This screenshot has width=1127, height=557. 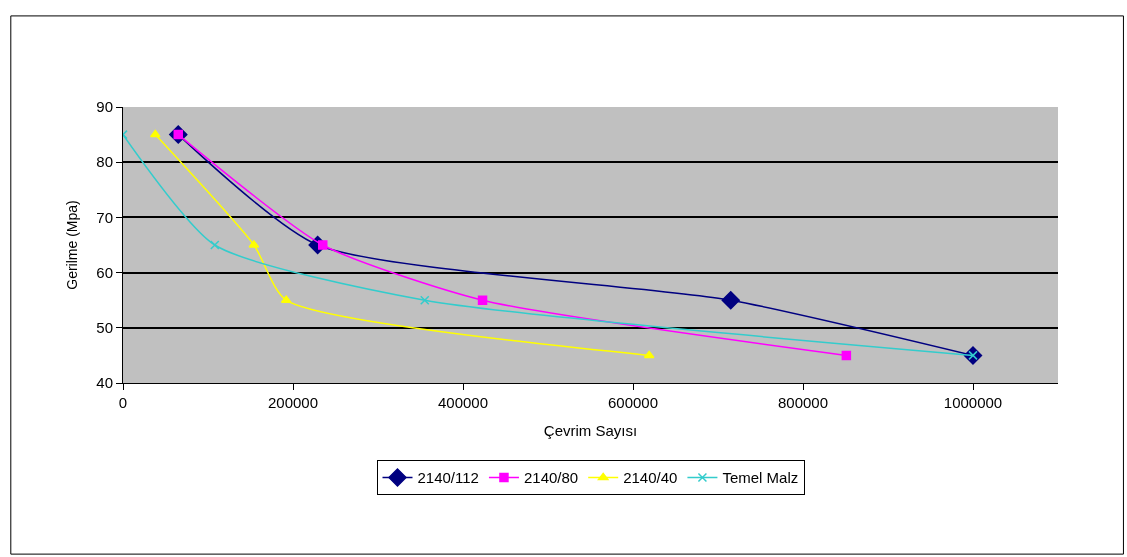 I want to click on legend-label: 2140/112, so click(x=448, y=478).